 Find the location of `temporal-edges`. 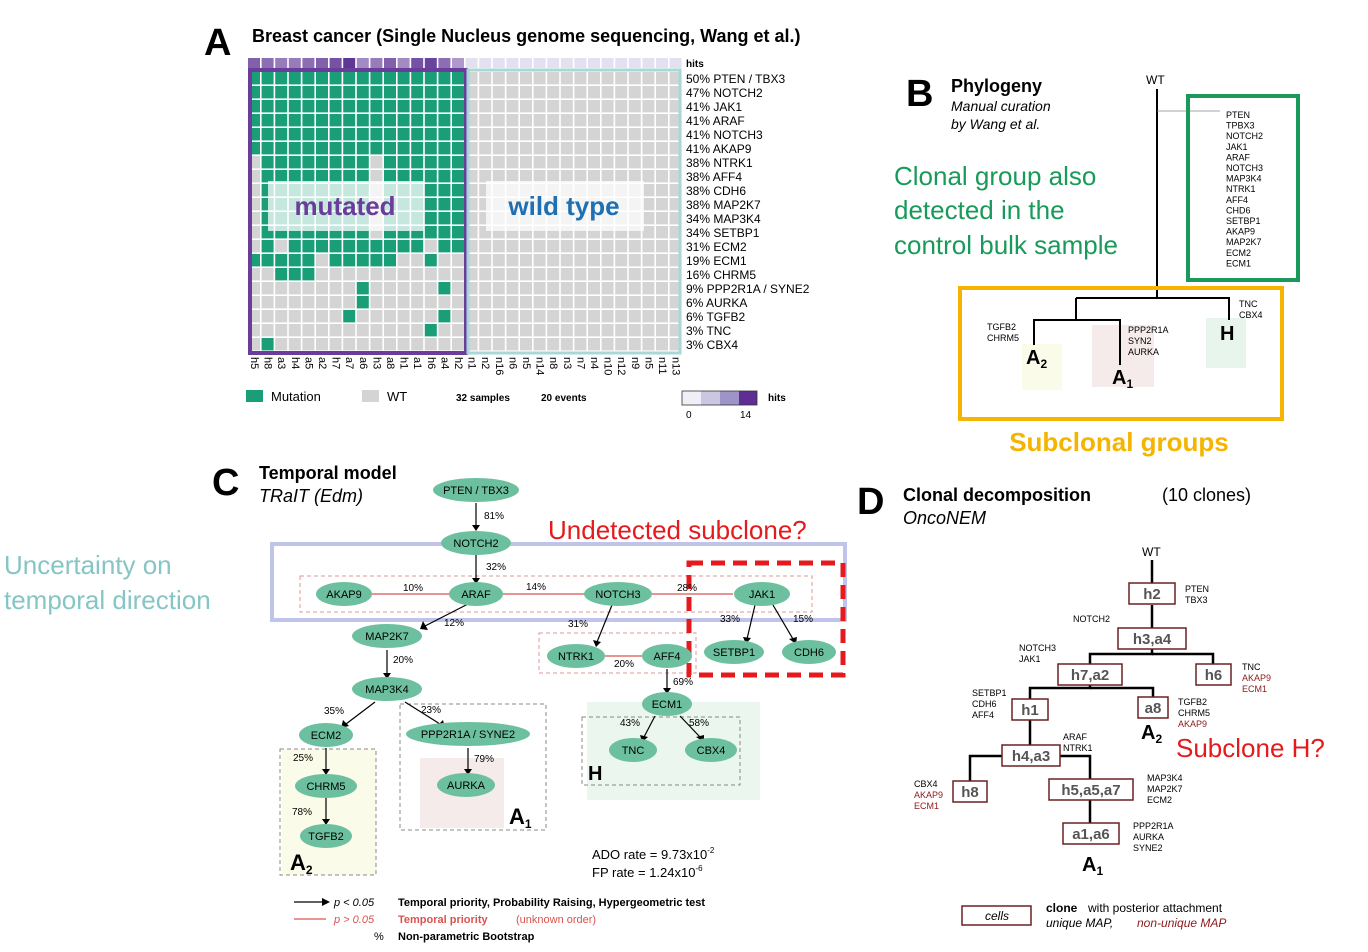

temporal-edges is located at coordinates (559, 662).